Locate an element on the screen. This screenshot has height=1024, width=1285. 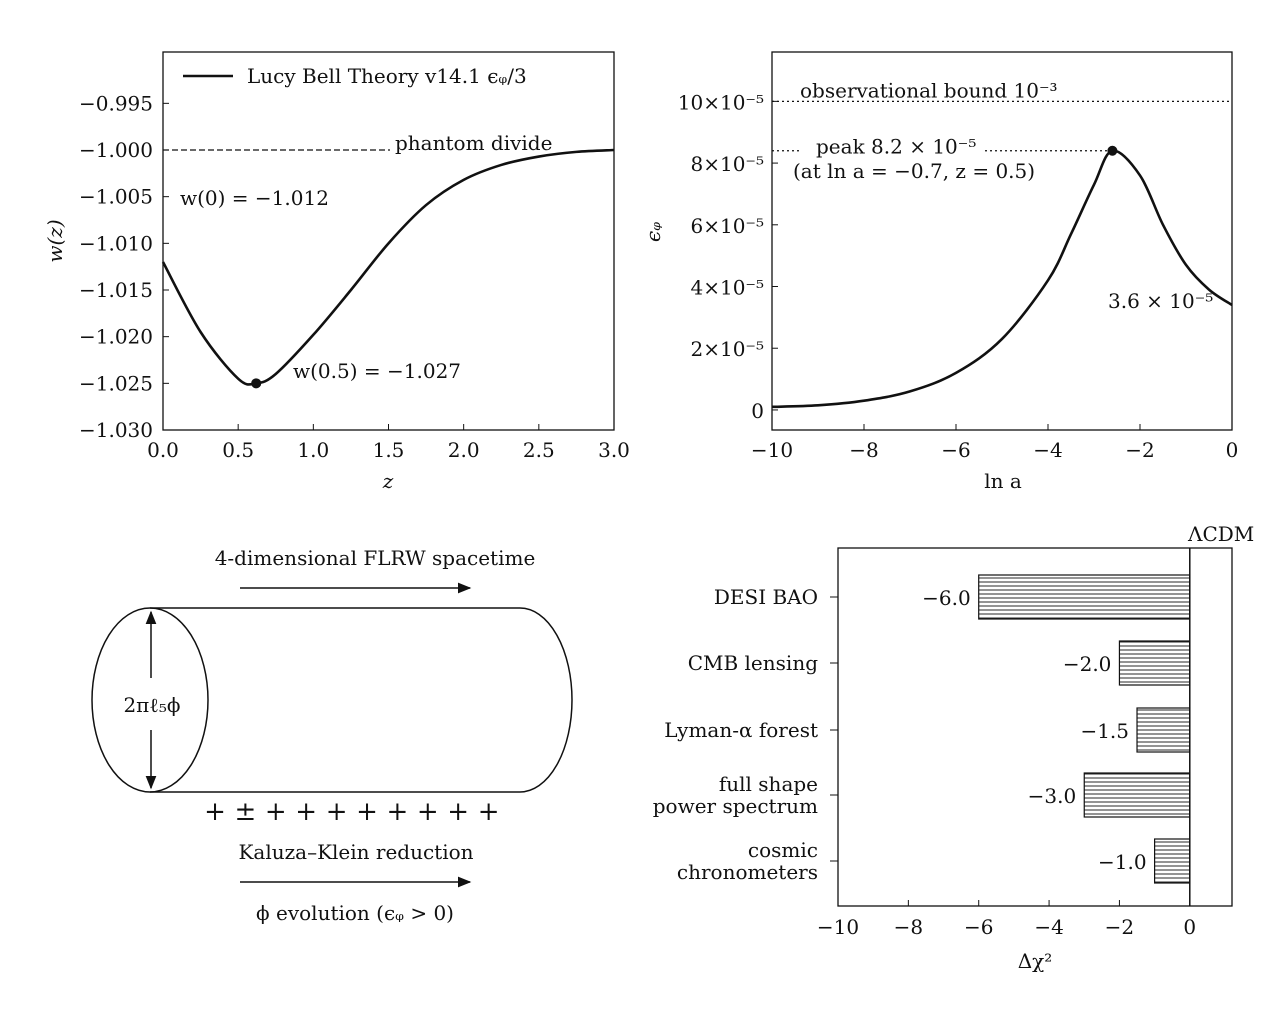
y-tick-label: −1.000 is located at coordinates (116, 150).